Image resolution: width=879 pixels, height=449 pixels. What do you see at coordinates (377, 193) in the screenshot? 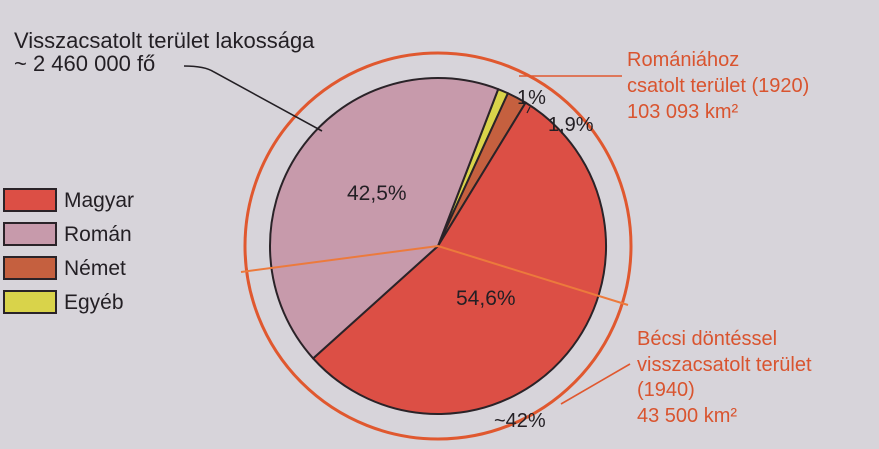
I see `slice-label-roman: 42,5%` at bounding box center [377, 193].